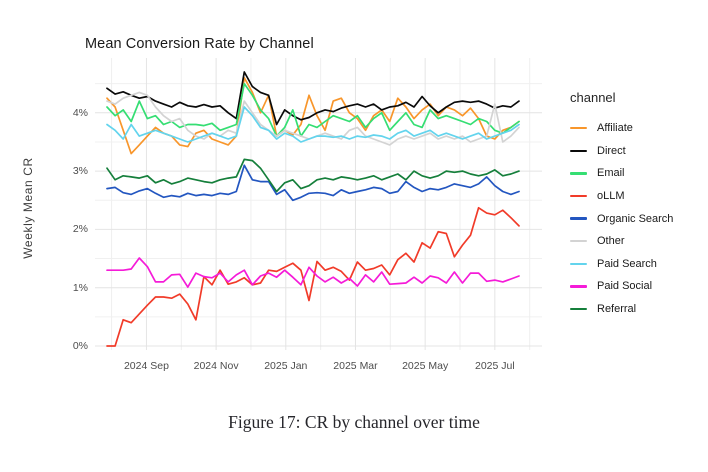 The image size is (708, 472). I want to click on legend-label: Affiliate, so click(615, 128).